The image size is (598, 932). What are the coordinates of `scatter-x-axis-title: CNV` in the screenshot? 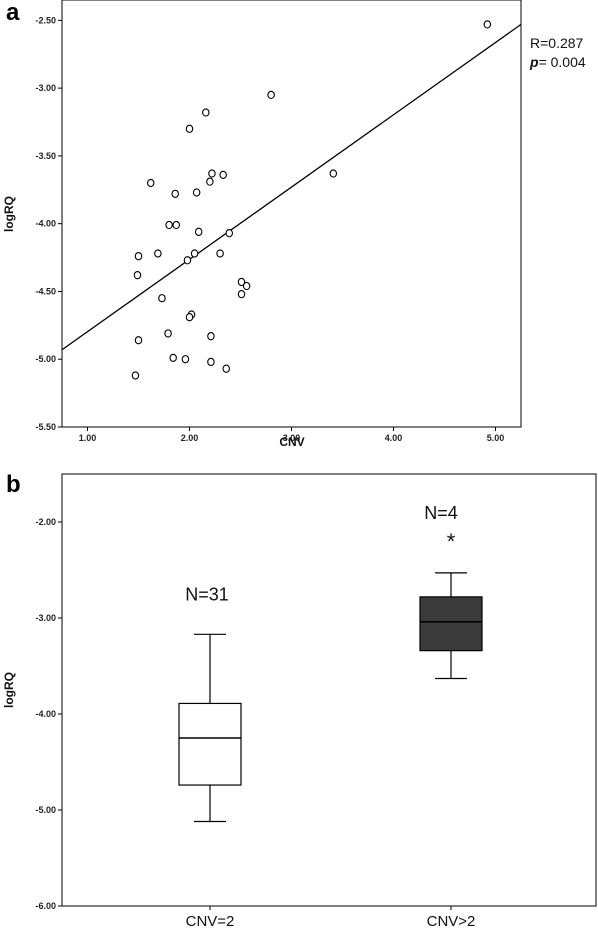 It's located at (291, 442).